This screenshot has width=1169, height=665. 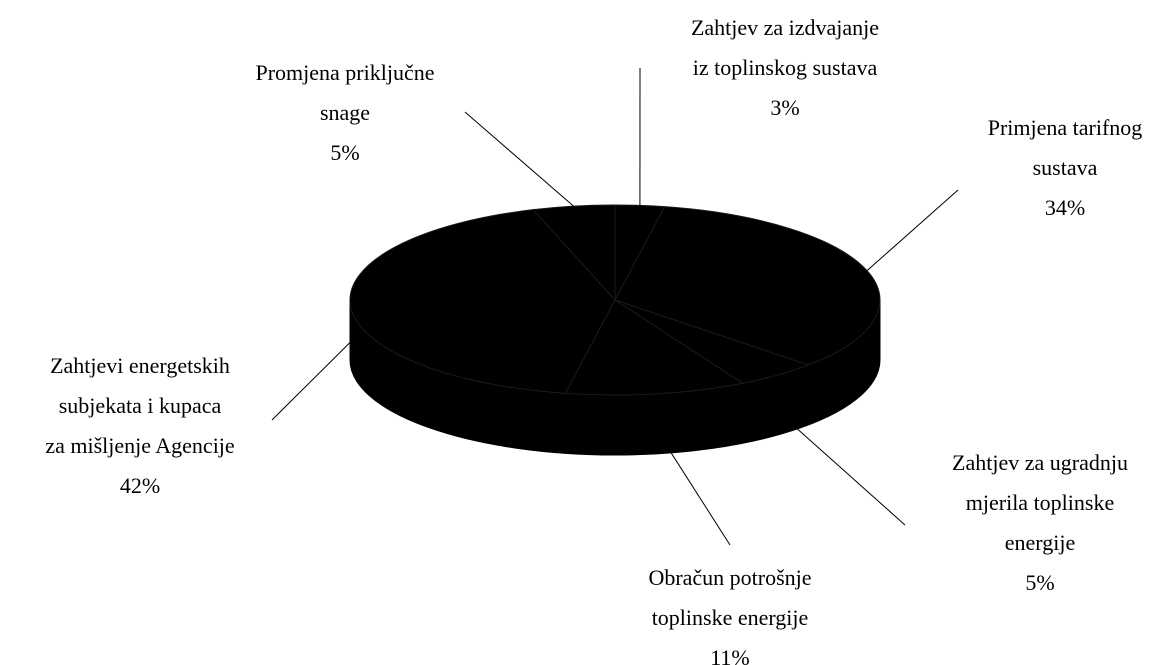 What do you see at coordinates (729, 597) in the screenshot?
I see `category-label: Obračun potrošnje toplinske energije` at bounding box center [729, 597].